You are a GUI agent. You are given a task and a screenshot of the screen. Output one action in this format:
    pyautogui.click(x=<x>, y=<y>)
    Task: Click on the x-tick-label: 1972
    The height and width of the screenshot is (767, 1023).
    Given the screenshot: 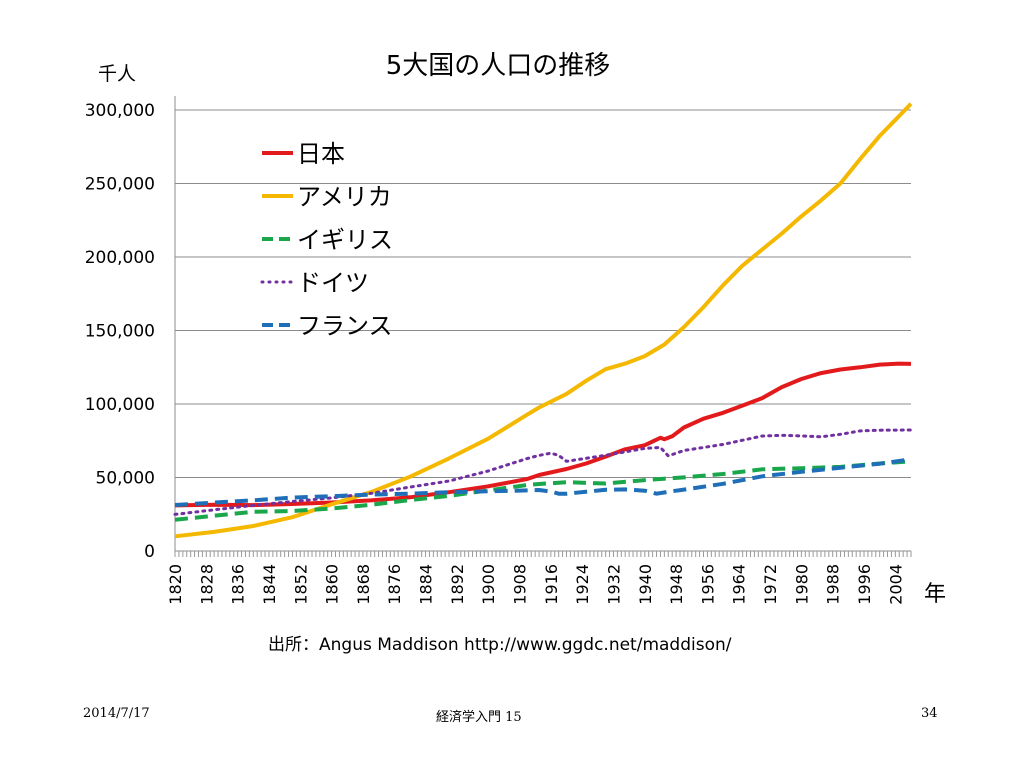 What is the action you would take?
    pyautogui.click(x=770, y=584)
    